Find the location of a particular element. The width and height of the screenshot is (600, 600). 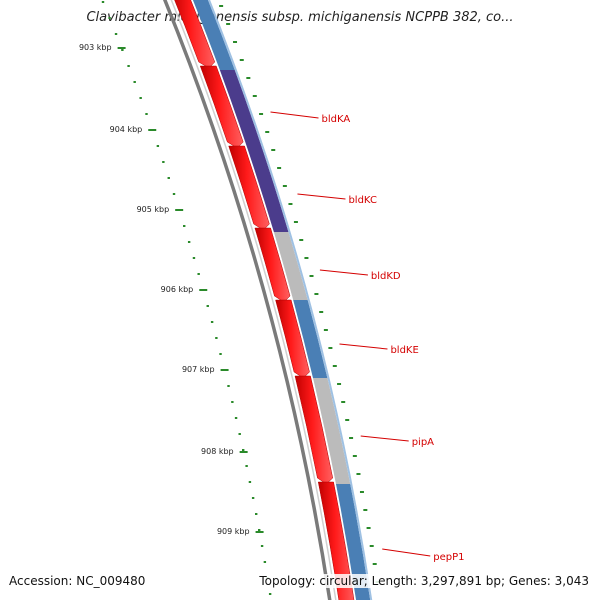

gene-label-bldKA: bldKA is located at coordinates (335, 119).